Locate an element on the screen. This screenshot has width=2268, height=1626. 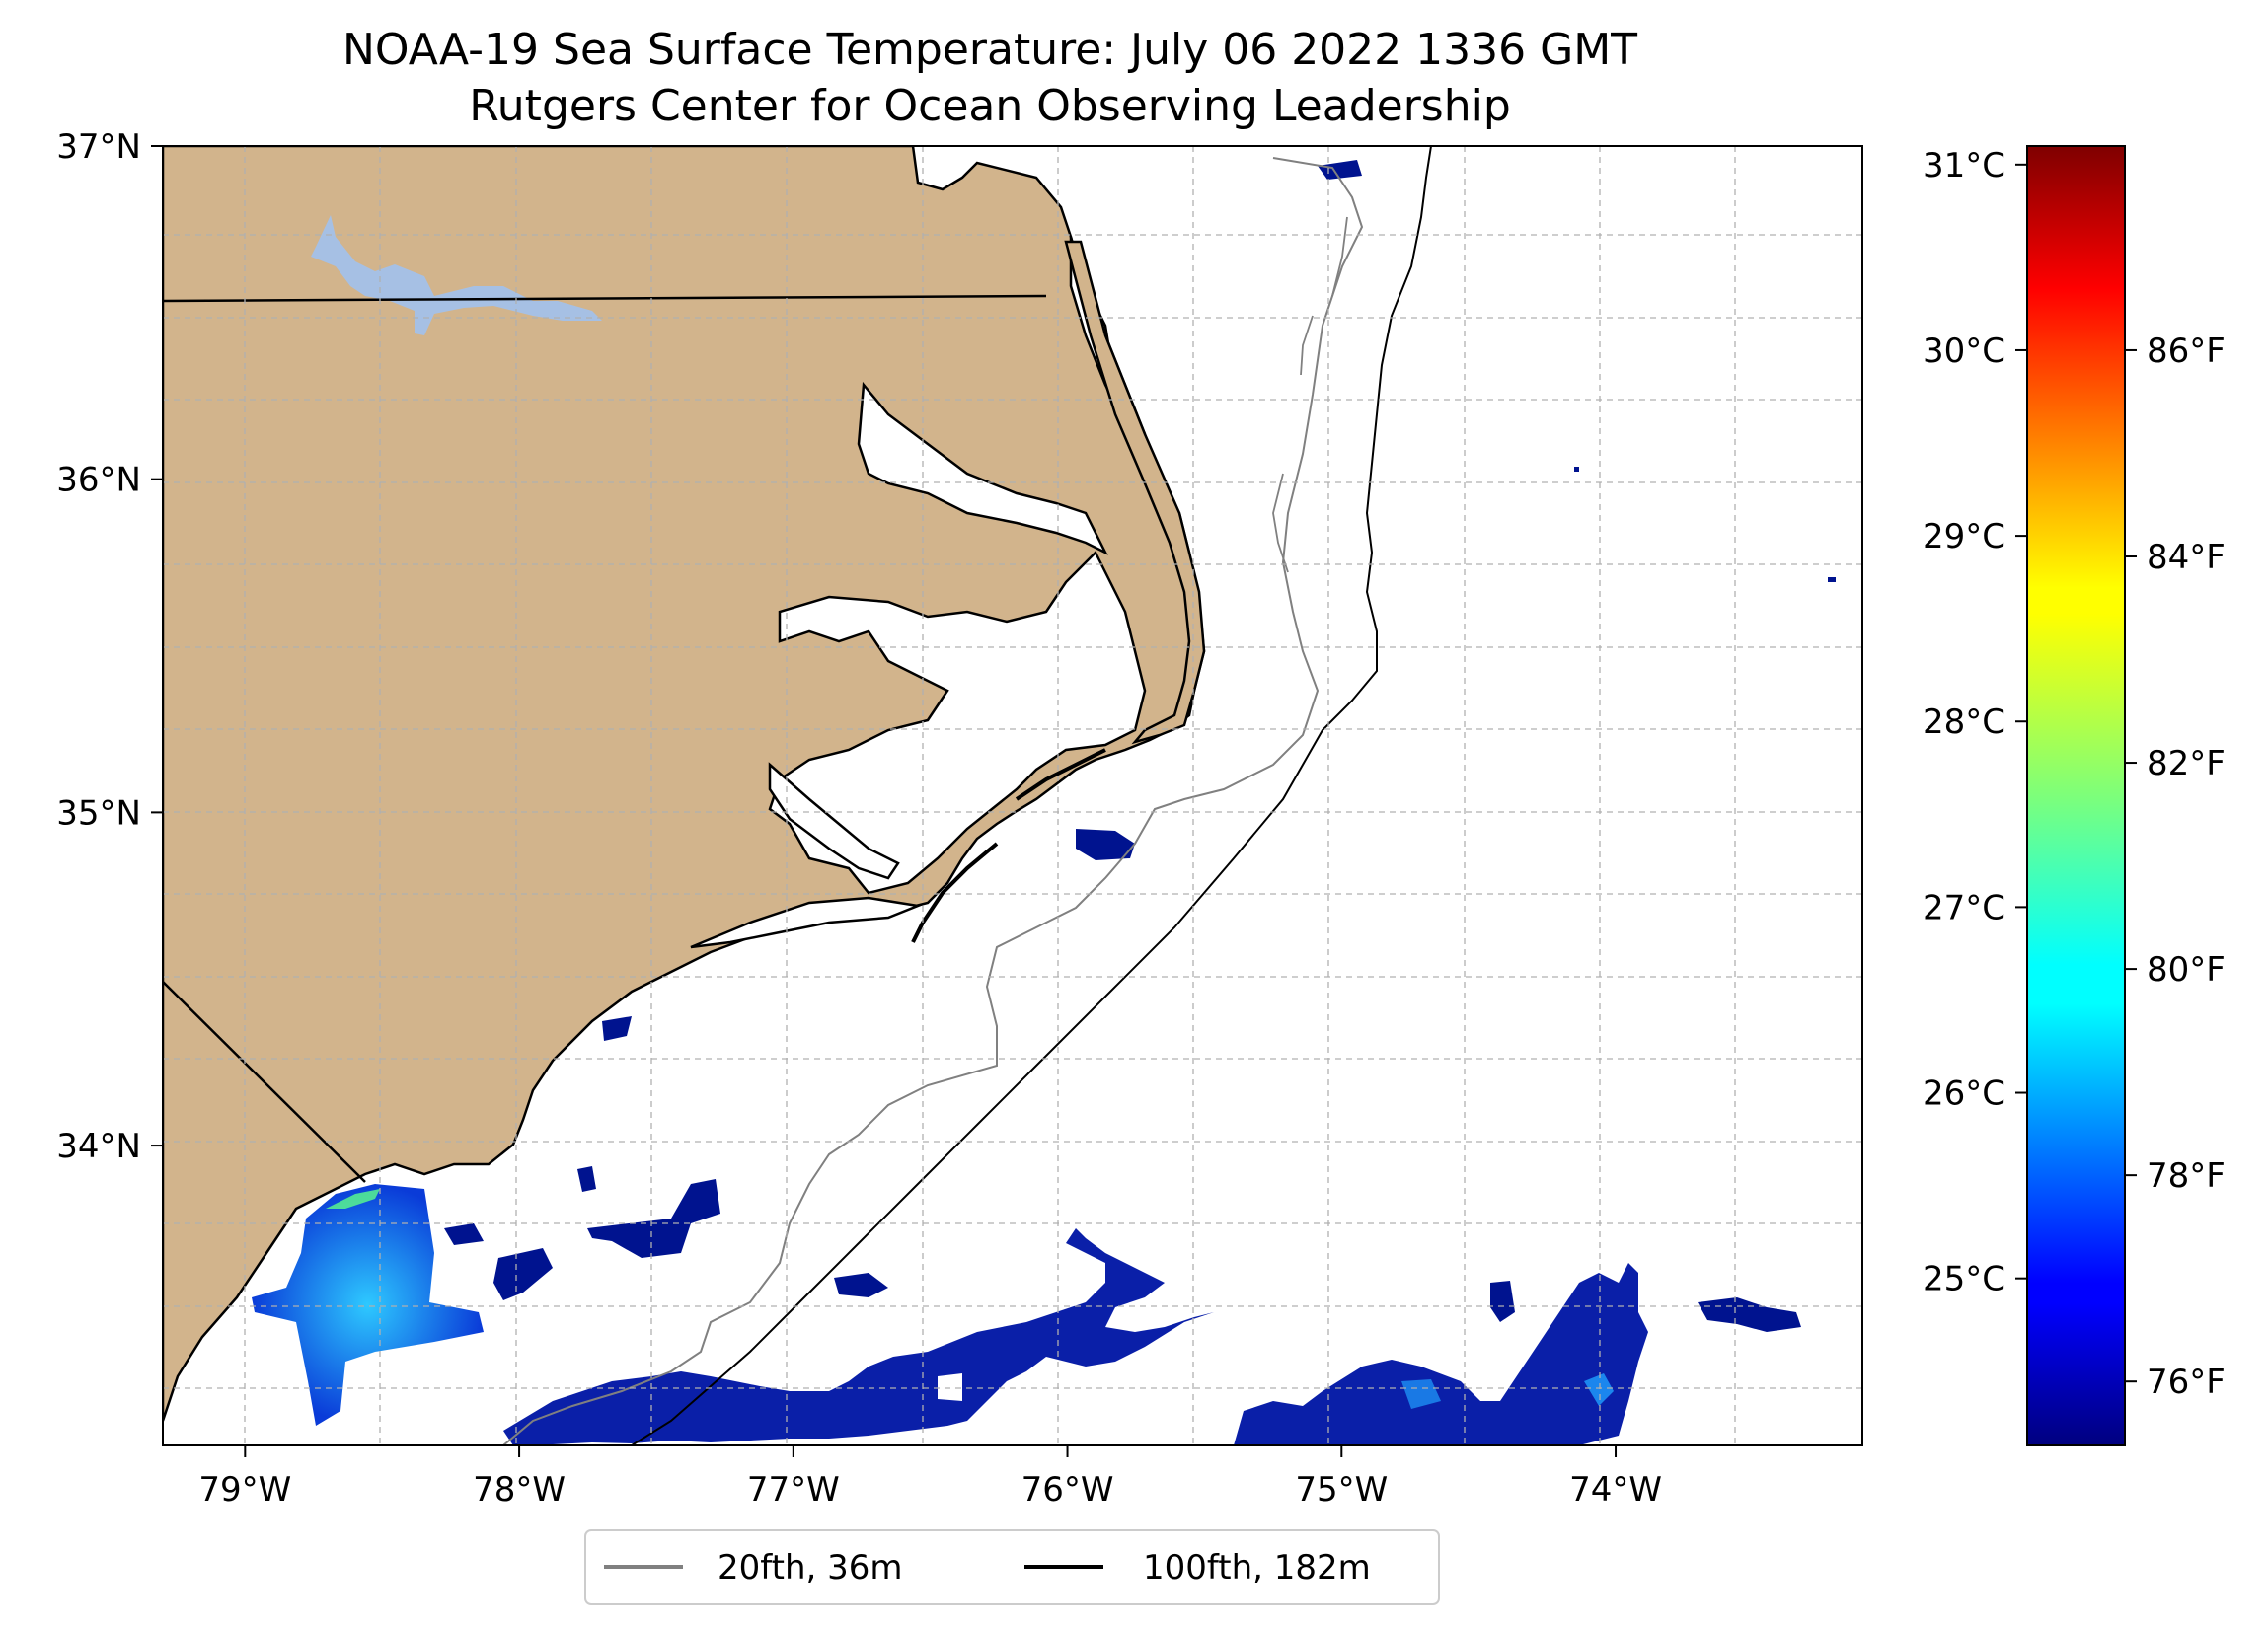
bogue-sound is located at coordinates (807, 922).